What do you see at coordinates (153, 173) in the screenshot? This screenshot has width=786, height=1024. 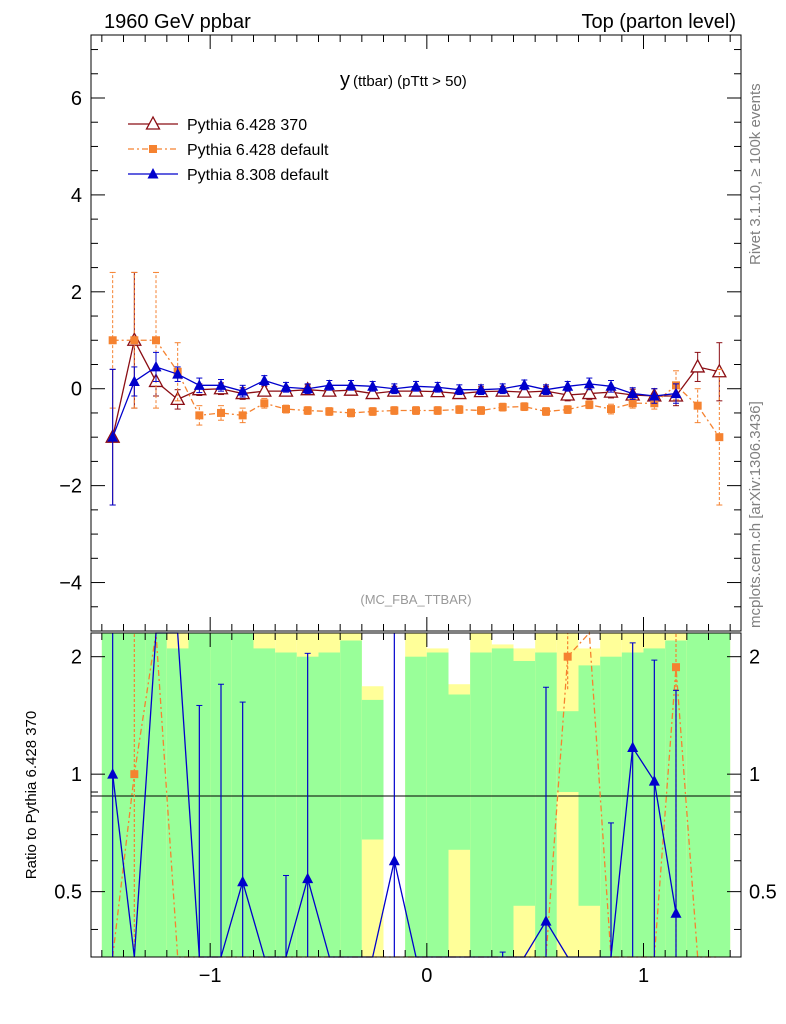 I see `legend-triangle-marker` at bounding box center [153, 173].